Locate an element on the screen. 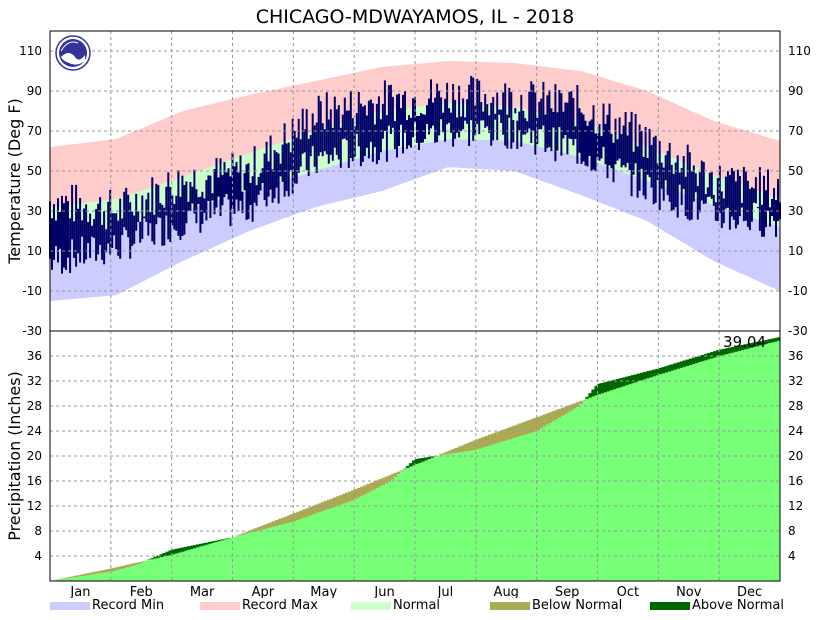 The image size is (830, 620). precip-tick-left: 20 is located at coordinates (34, 456).